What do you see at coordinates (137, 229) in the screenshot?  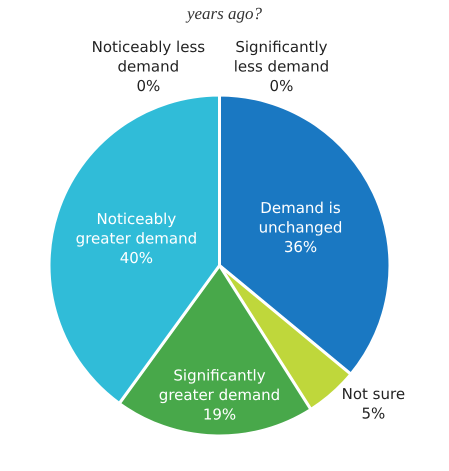 I see `slice-label: Noticeably greater demand` at bounding box center [137, 229].